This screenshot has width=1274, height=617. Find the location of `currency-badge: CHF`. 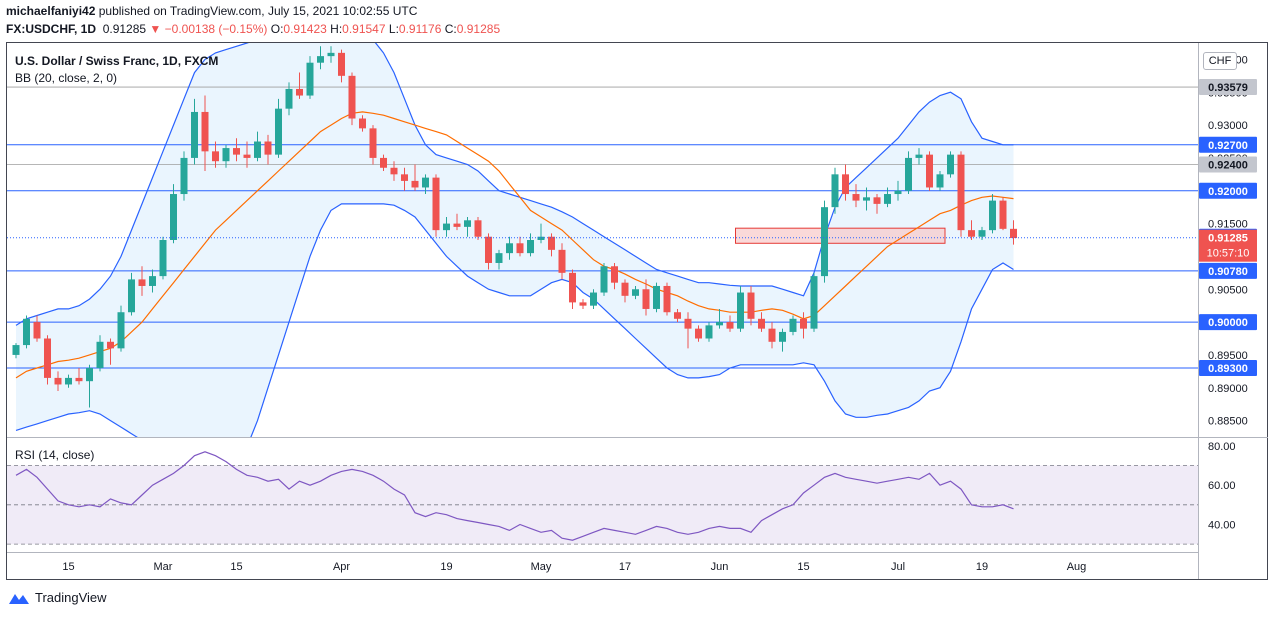

currency-badge: CHF is located at coordinates (1220, 61).